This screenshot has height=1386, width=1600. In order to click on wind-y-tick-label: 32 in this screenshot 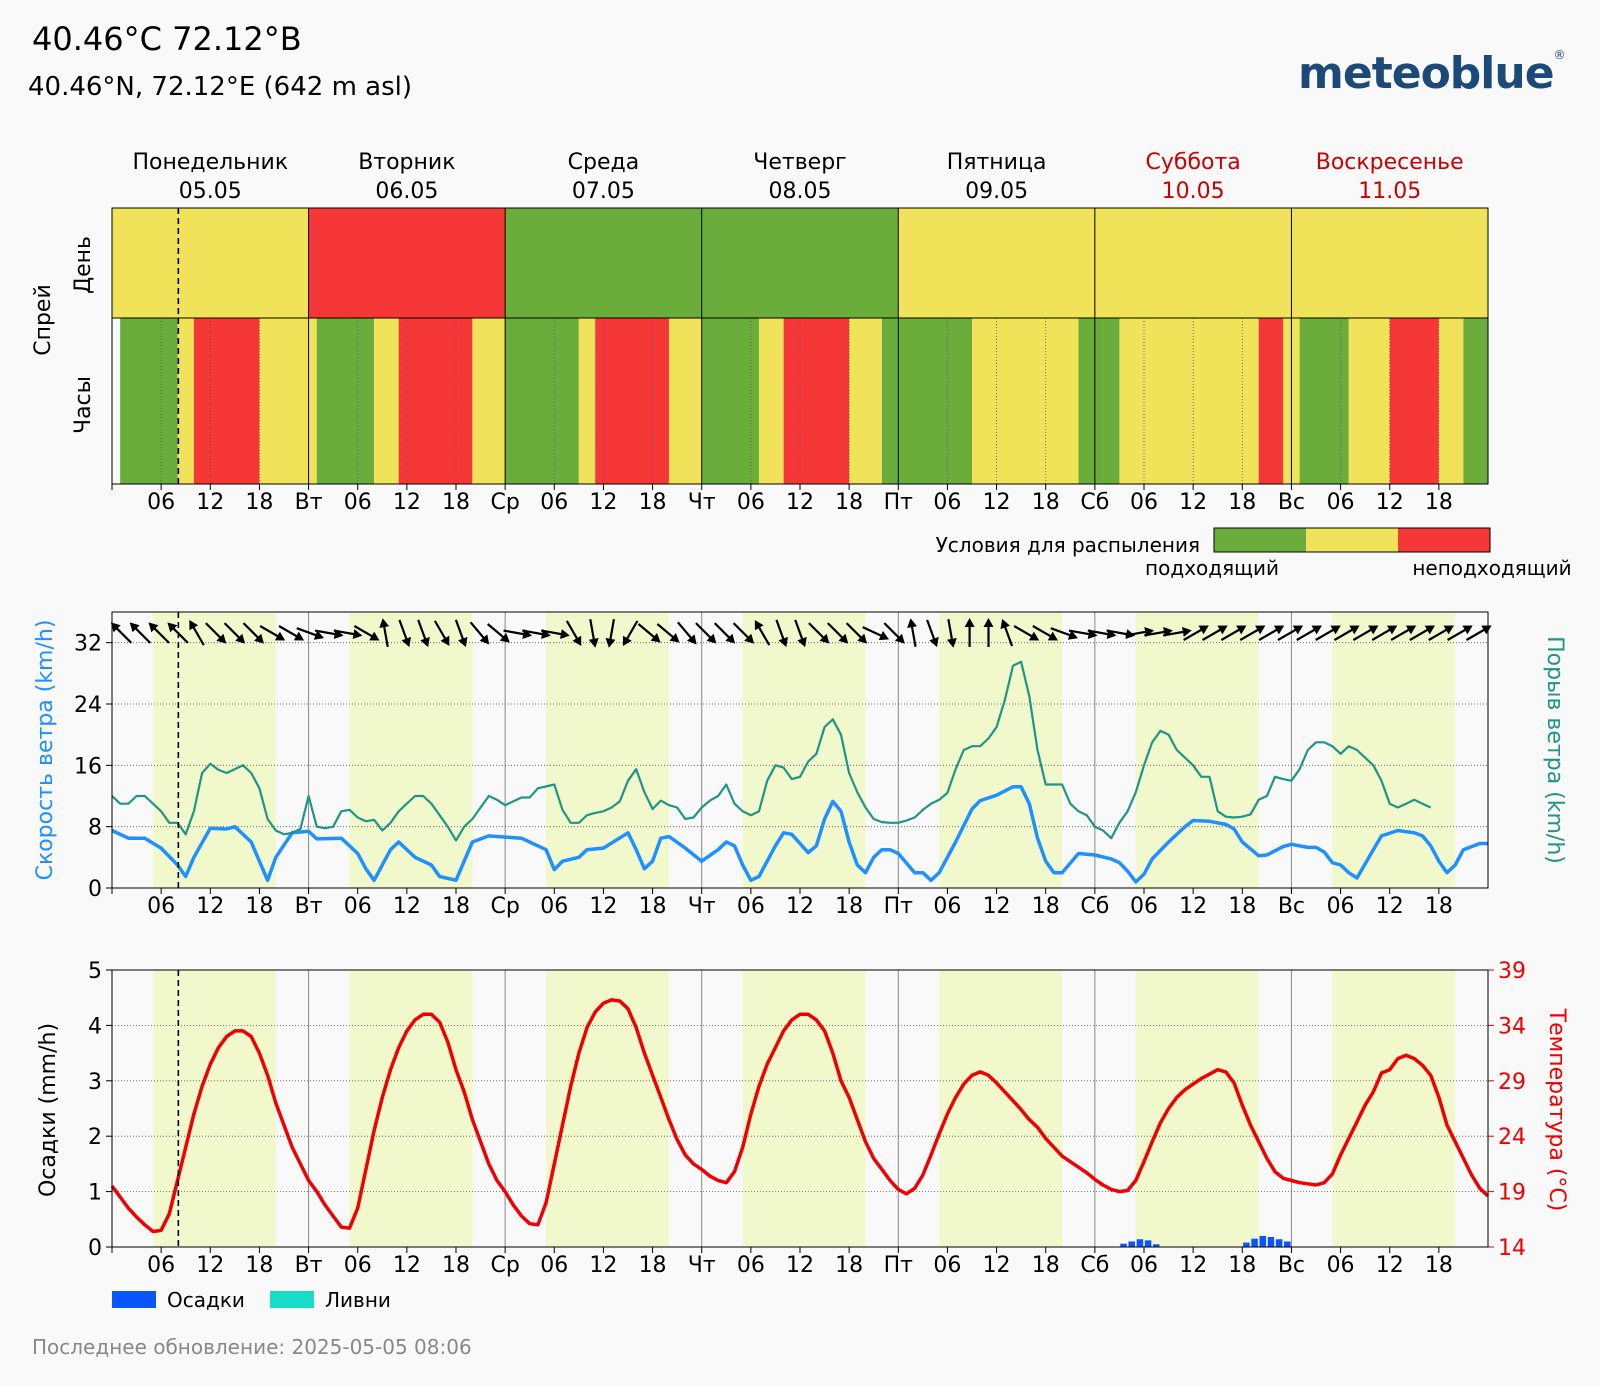, I will do `click(88, 644)`.